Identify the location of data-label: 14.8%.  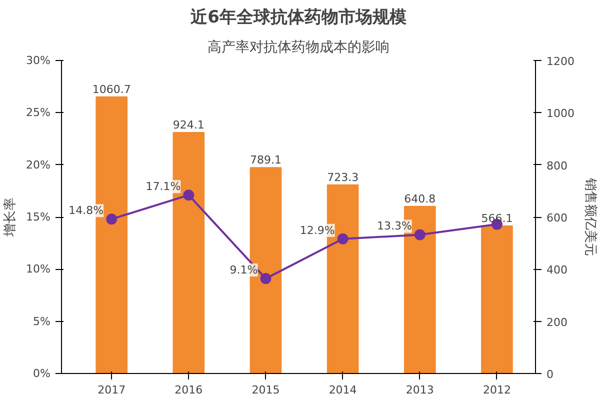
(86, 211).